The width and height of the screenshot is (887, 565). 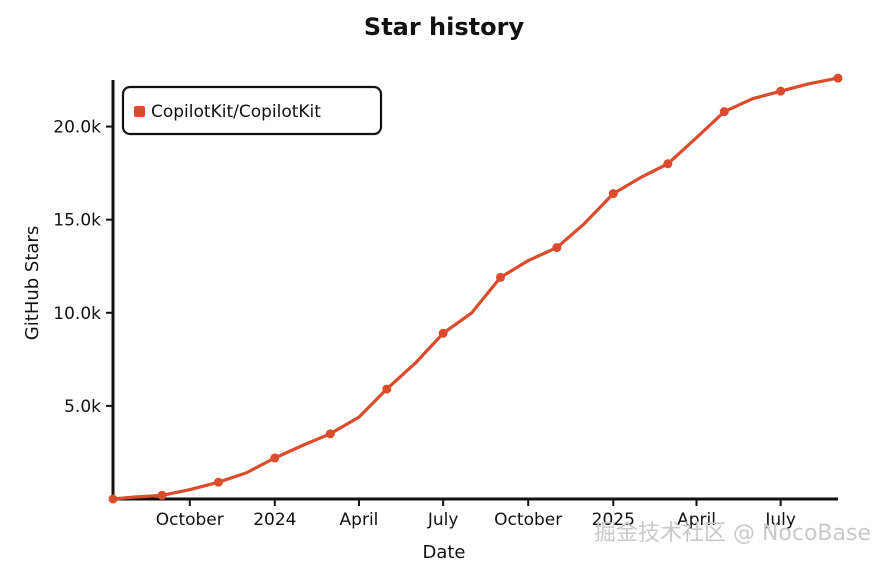 I want to click on legend-box, so click(x=252, y=110).